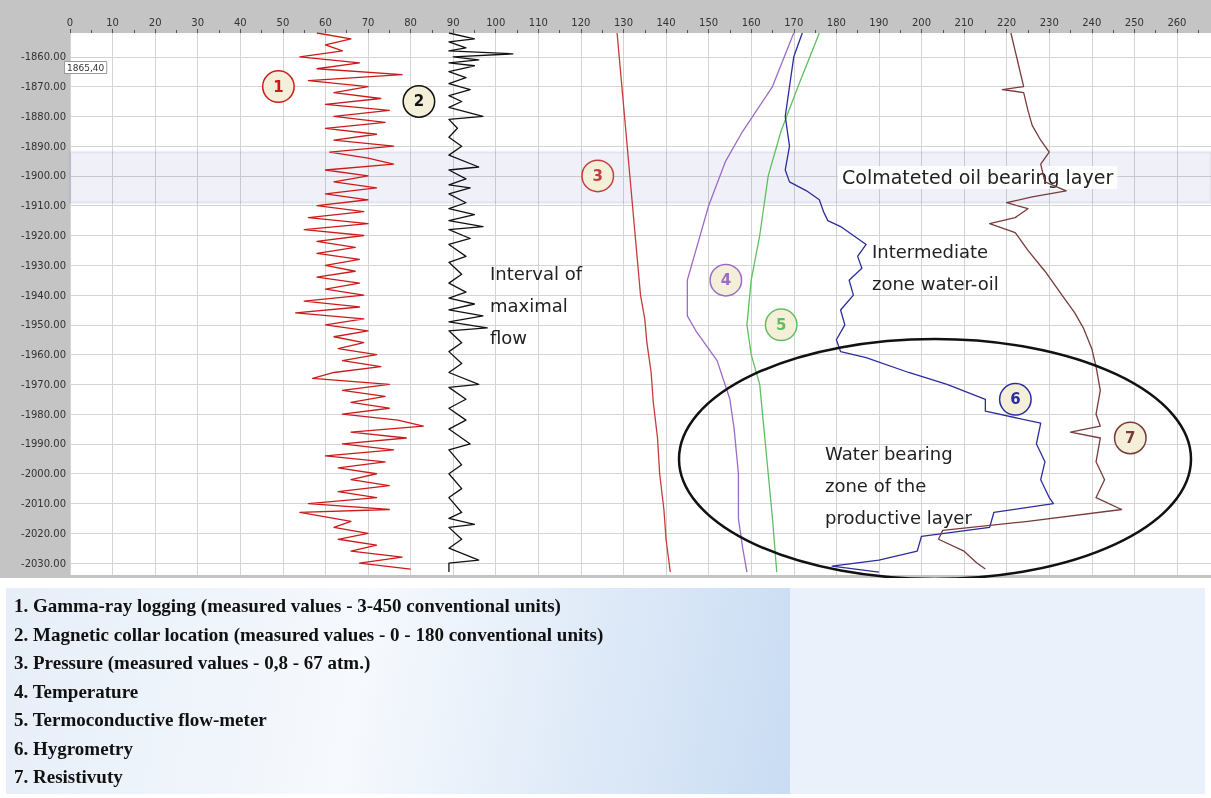 The width and height of the screenshot is (1211, 798). I want to click on series-label: 5, so click(781, 324).